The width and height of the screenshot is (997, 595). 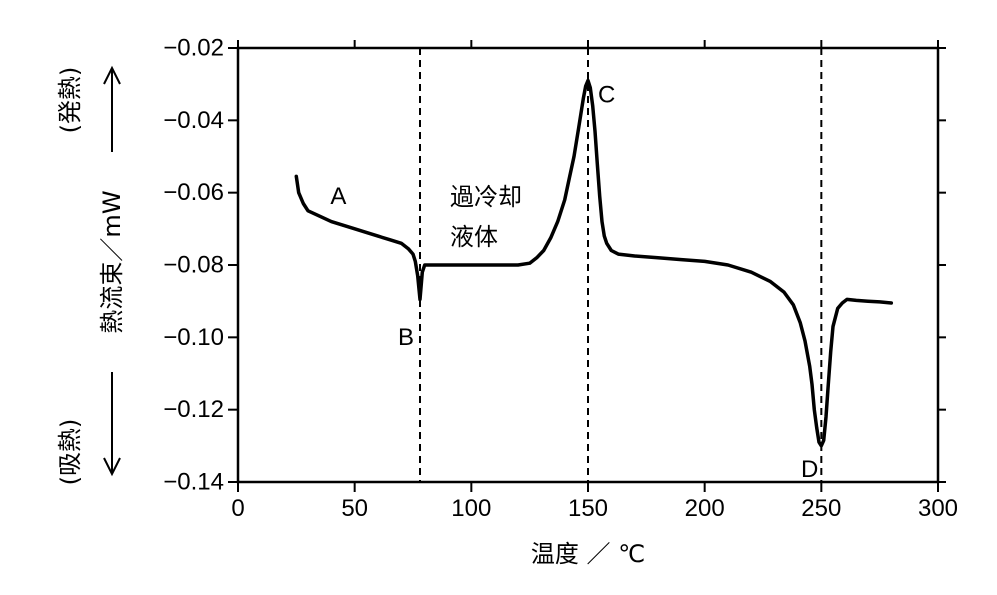 I want to click on x-tick-labels: 0 50 100 150 200 250 300, so click(x=594, y=508).